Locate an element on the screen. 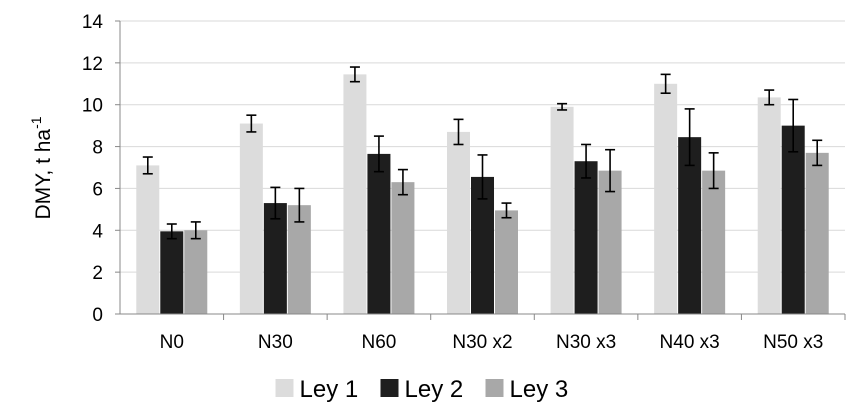 This screenshot has height=414, width=850. bar-ley-1-n50-x3 is located at coordinates (769, 205).